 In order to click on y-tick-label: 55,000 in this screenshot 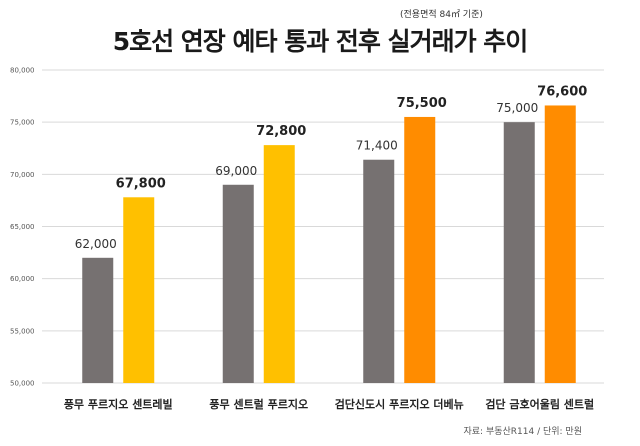, I will do `click(22, 331)`.